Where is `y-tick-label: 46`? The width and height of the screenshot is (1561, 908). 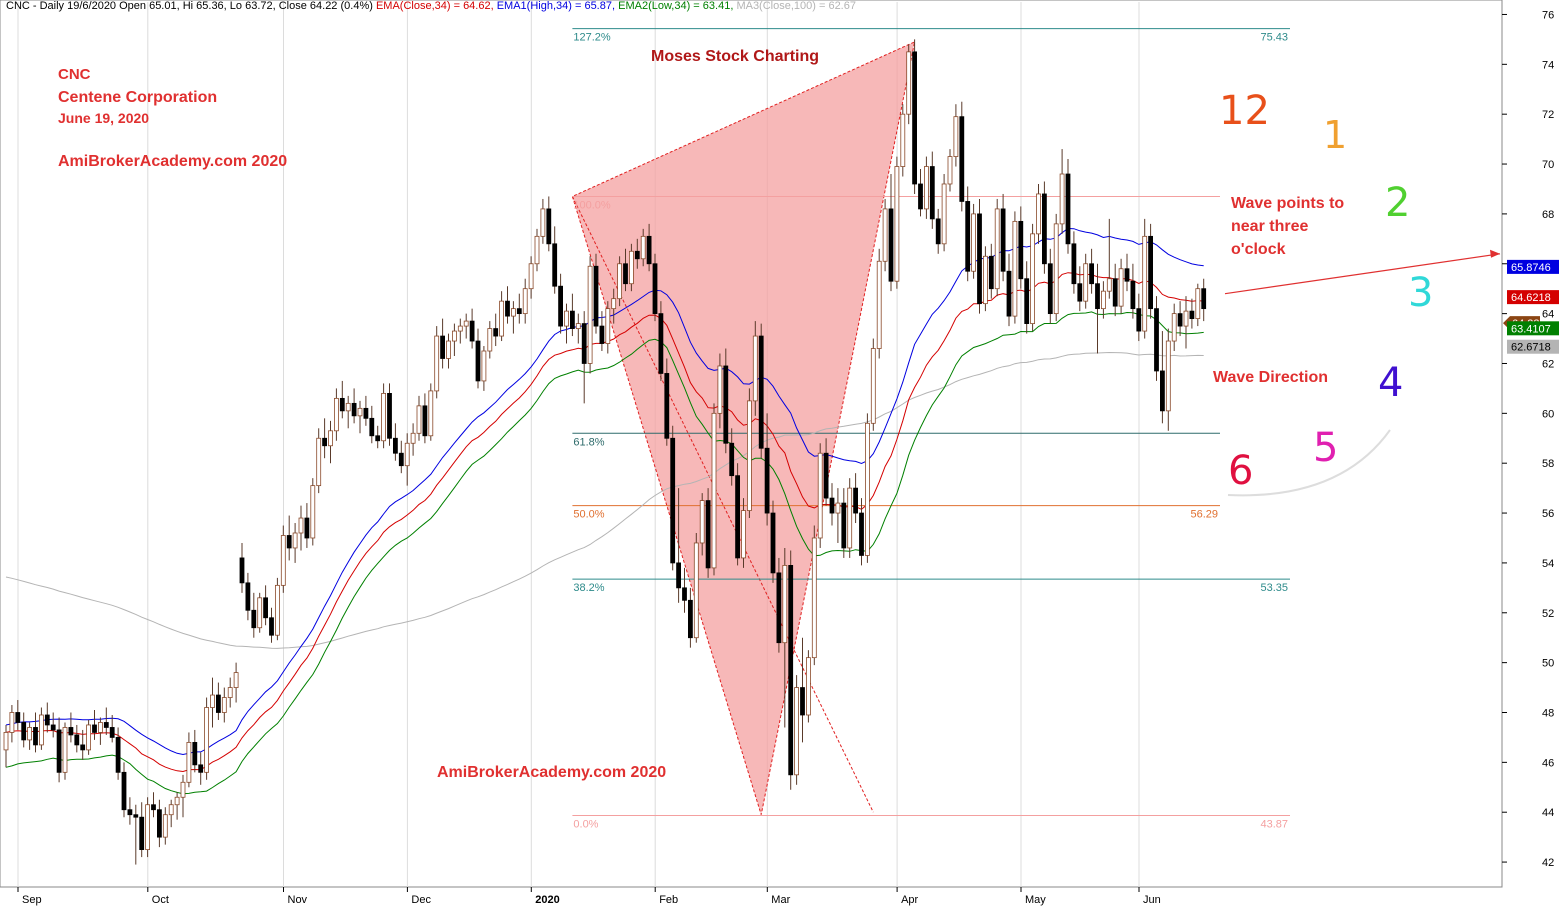
y-tick-label: 46 is located at coordinates (1548, 763).